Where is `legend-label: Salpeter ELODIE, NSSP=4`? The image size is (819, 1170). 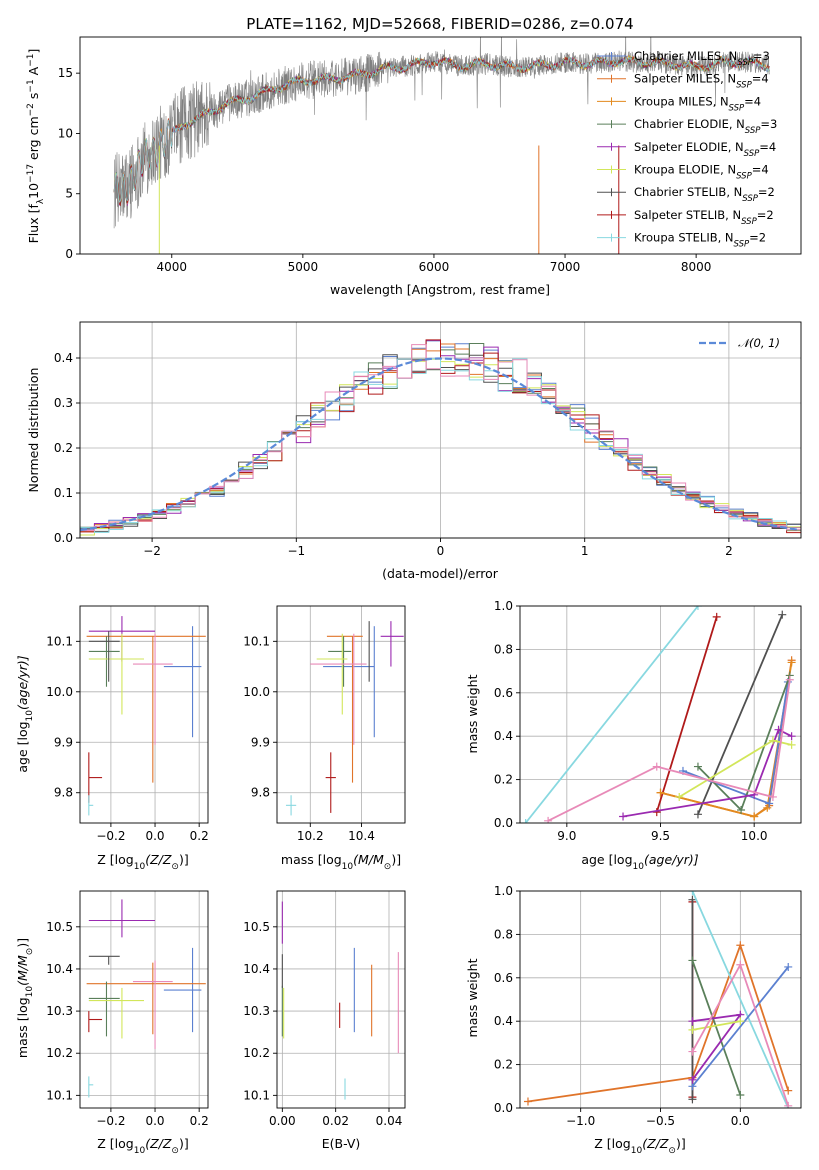 legend-label: Salpeter ELODIE, NSSP=4 is located at coordinates (705, 149).